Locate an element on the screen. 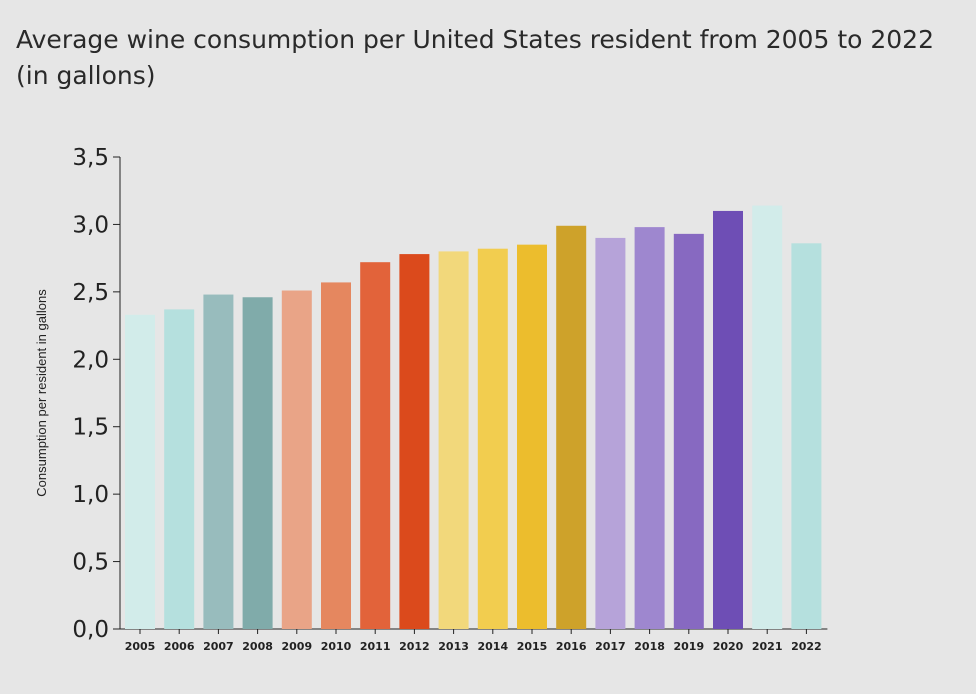  bar-2015 is located at coordinates (532, 436).